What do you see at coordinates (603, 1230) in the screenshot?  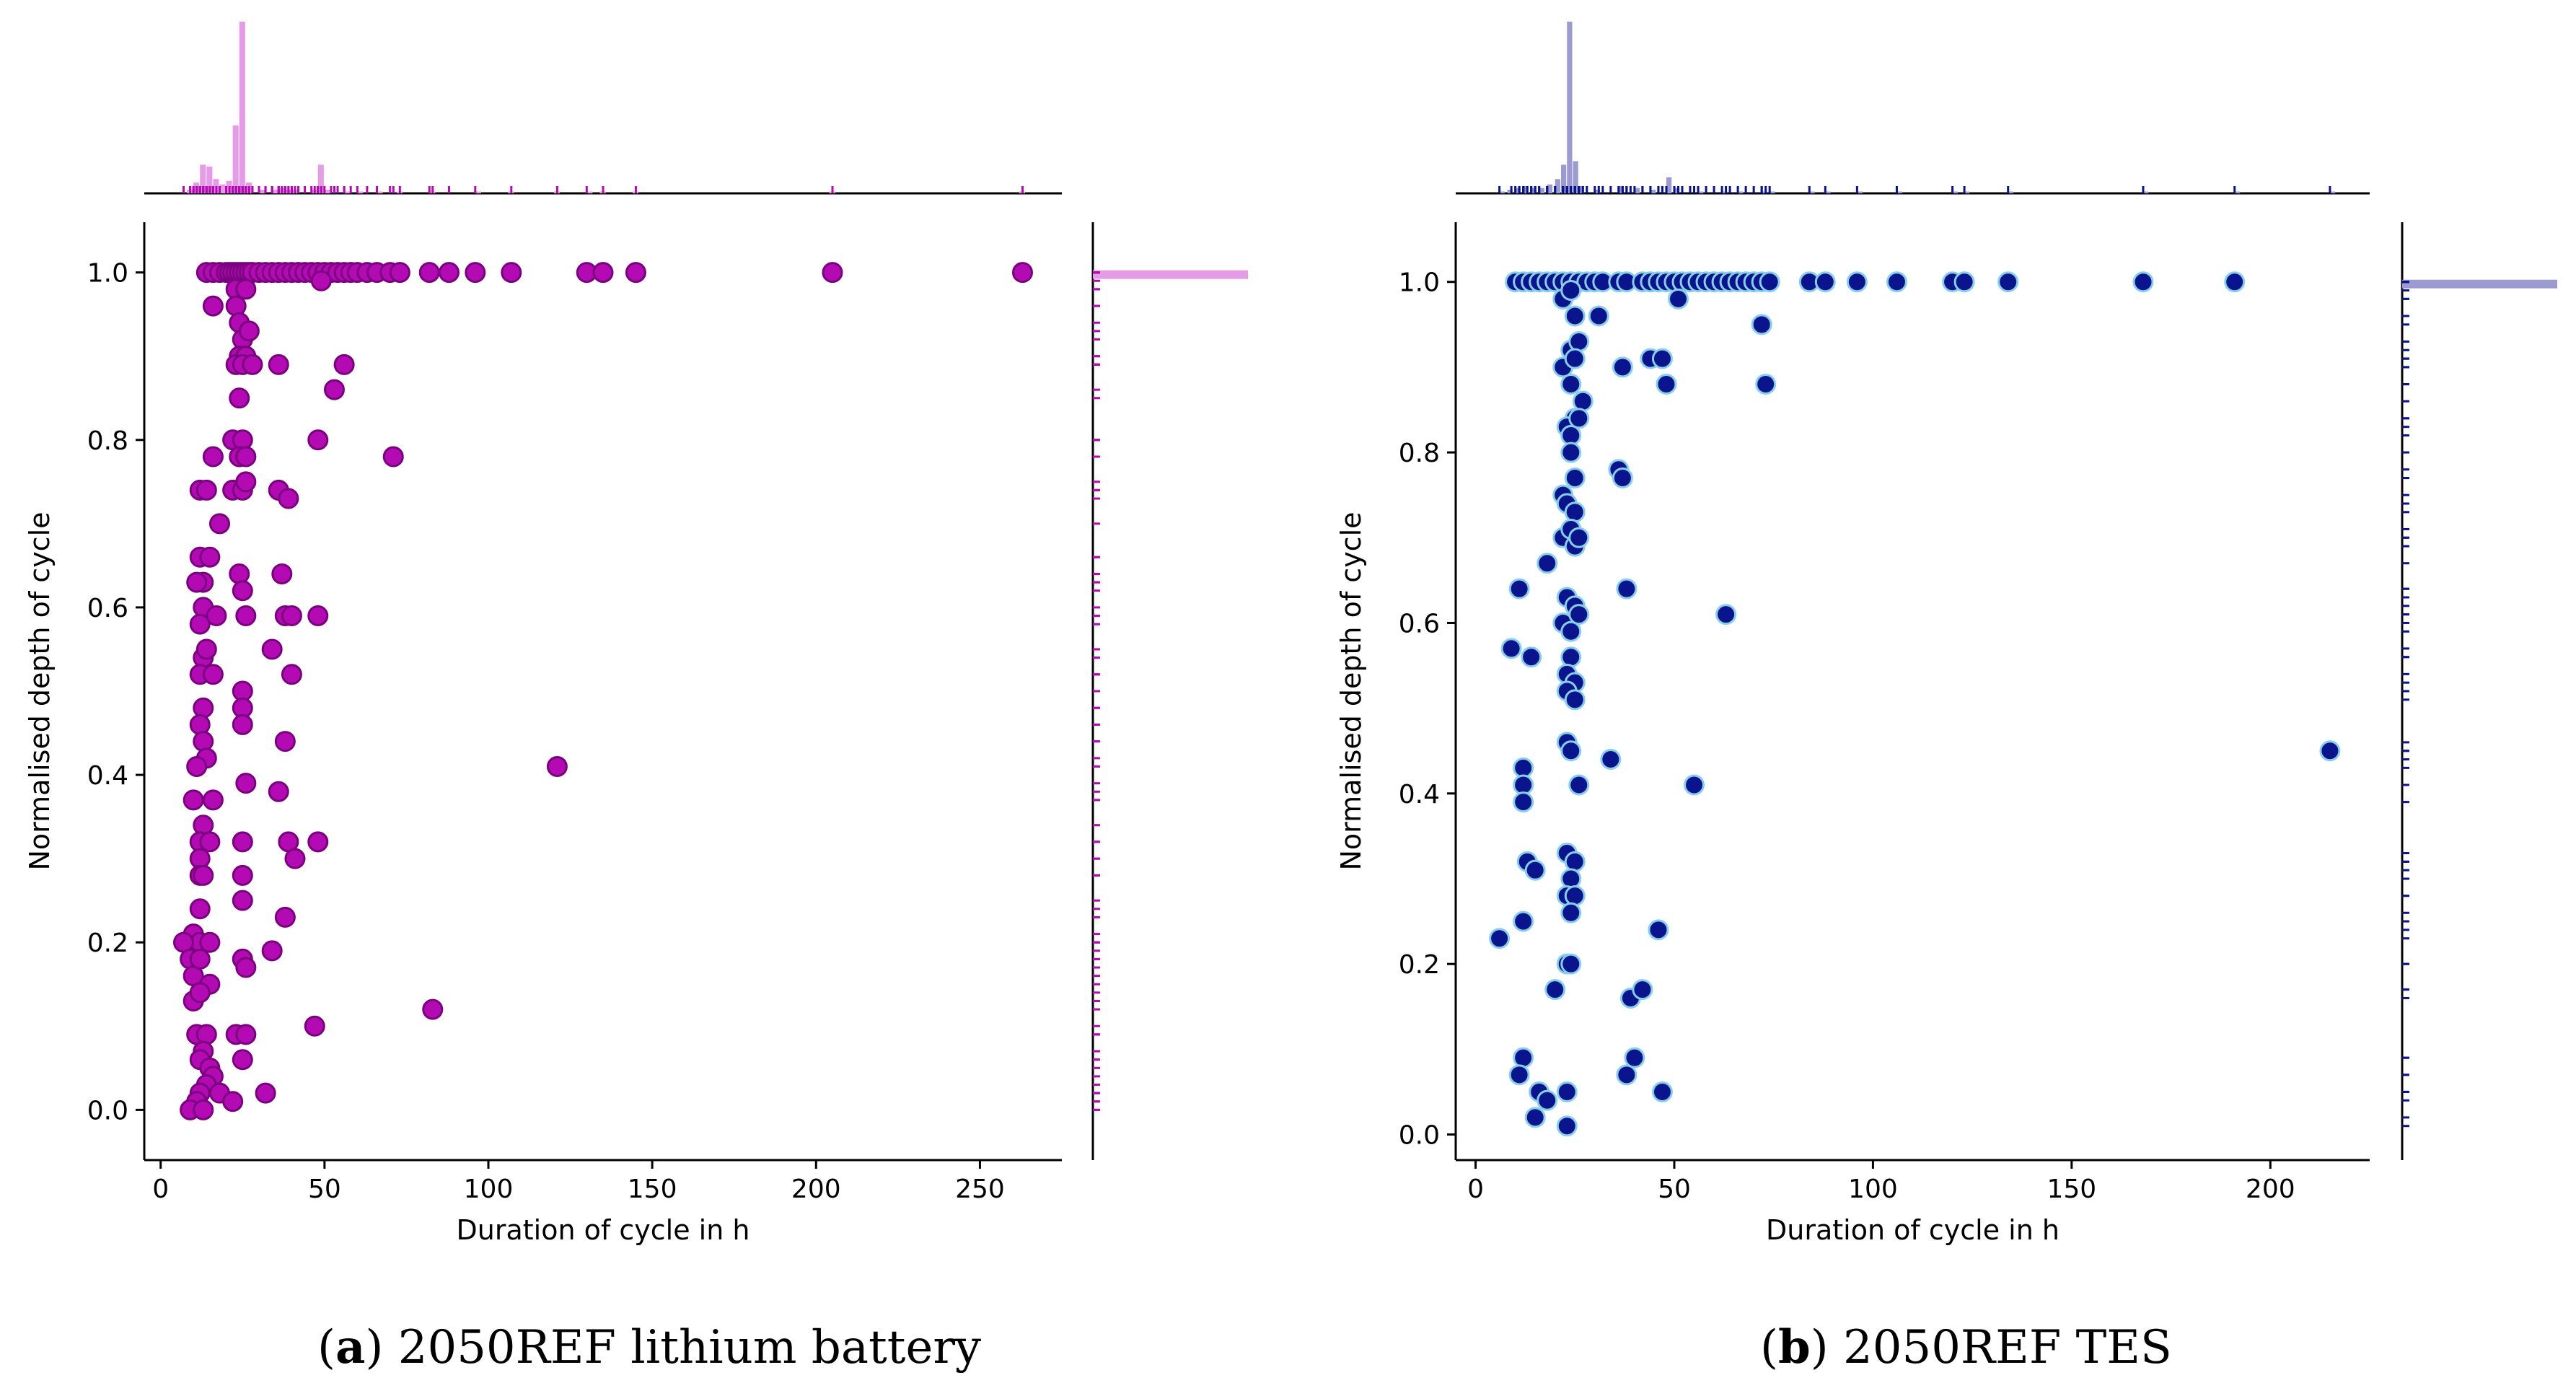 I see `panel-a-x-axis-label: Duration of cycle in h` at bounding box center [603, 1230].